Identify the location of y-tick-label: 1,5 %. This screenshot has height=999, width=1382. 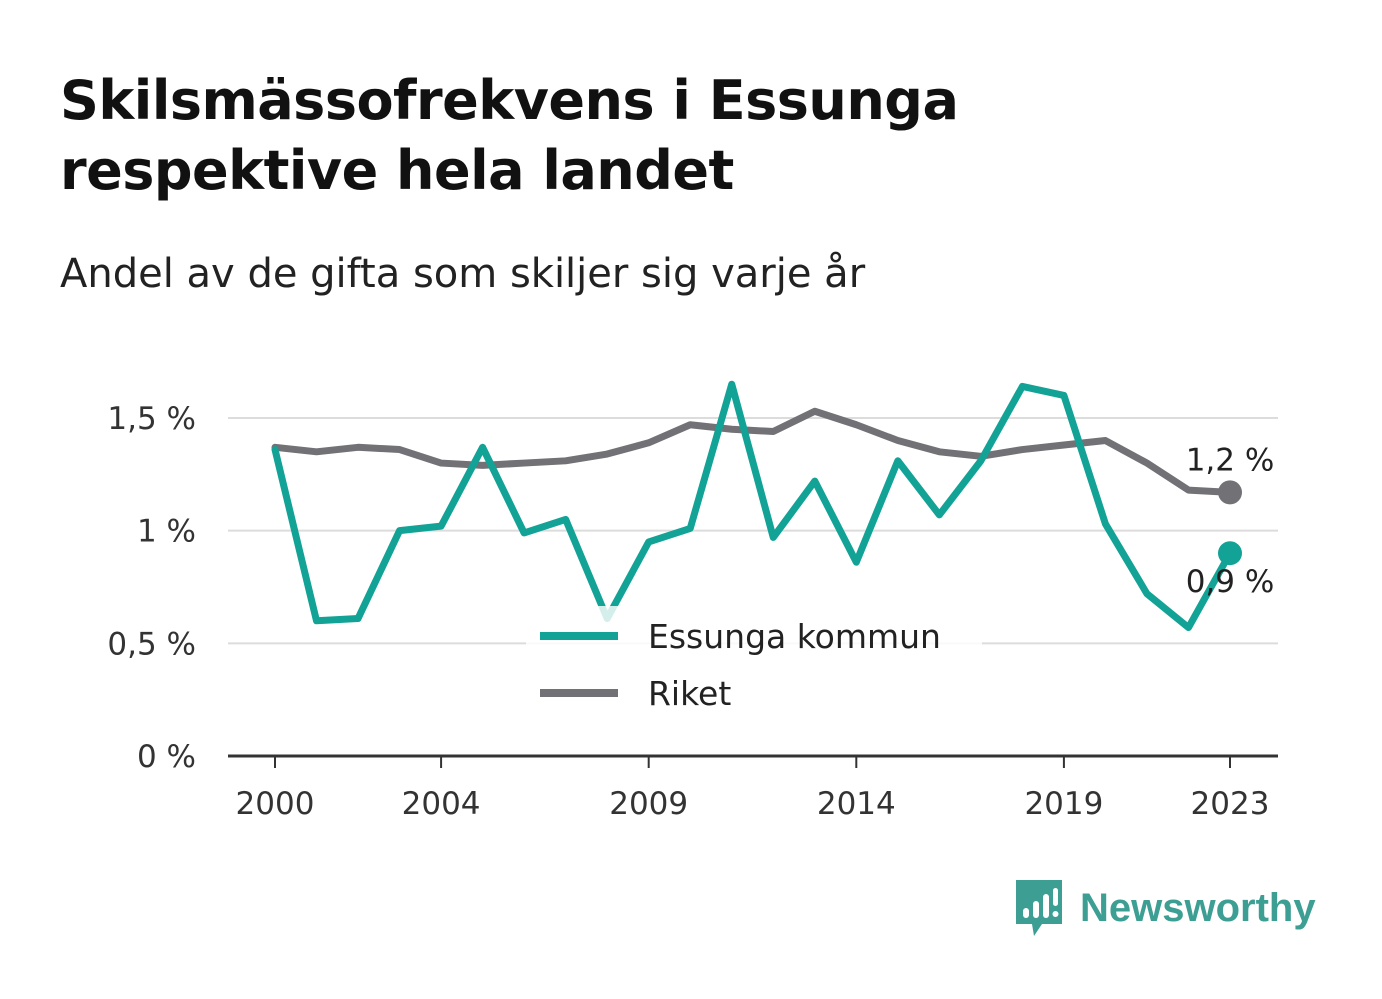
(151, 419).